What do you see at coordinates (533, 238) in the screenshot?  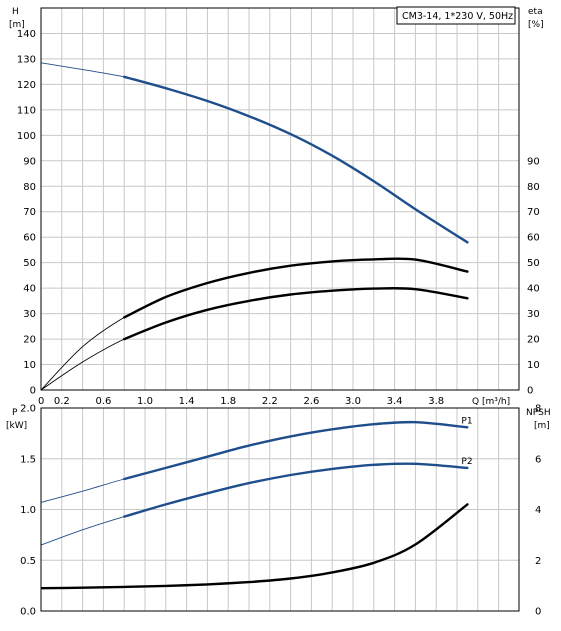 I see `eta-tick-label: 60` at bounding box center [533, 238].